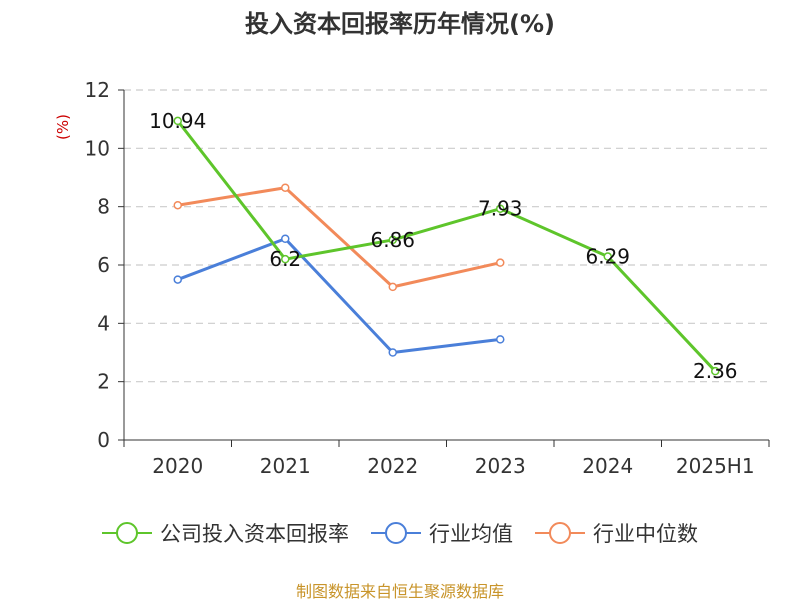  Describe the element at coordinates (400, 24) in the screenshot. I see `chart-title: 投入资本回报率历年情况(%)` at that location.